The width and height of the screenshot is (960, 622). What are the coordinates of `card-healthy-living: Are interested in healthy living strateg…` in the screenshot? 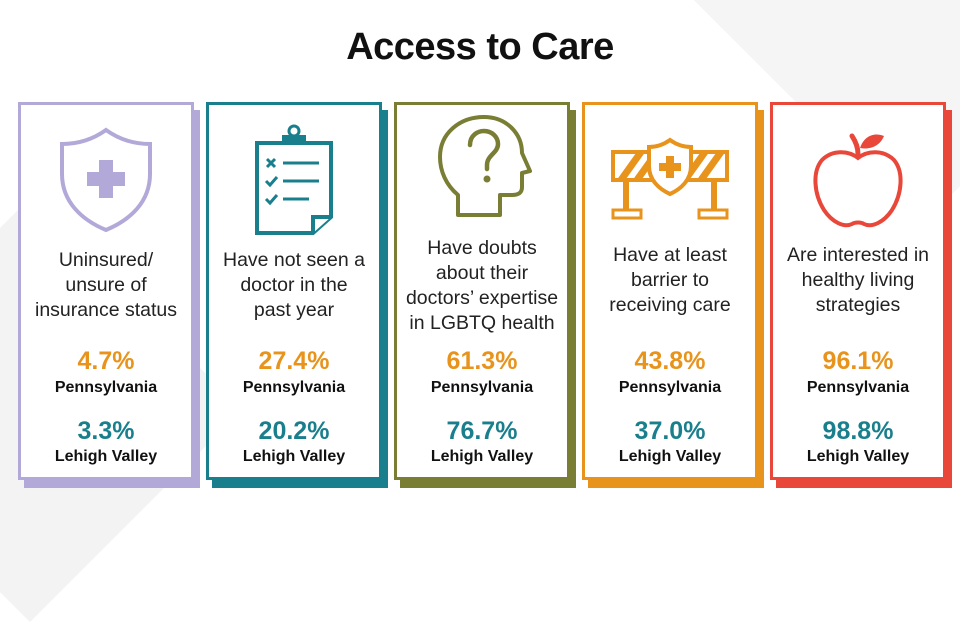 It's located at (858, 291).